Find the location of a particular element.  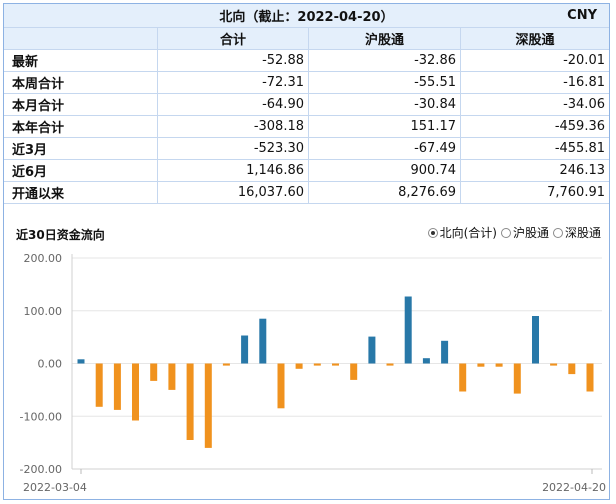

row-value: 7,760.91 is located at coordinates (576, 192).